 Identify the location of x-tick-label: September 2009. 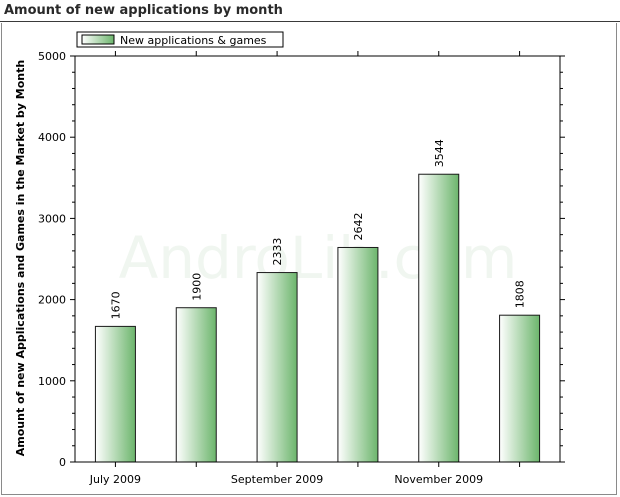
(277, 479).